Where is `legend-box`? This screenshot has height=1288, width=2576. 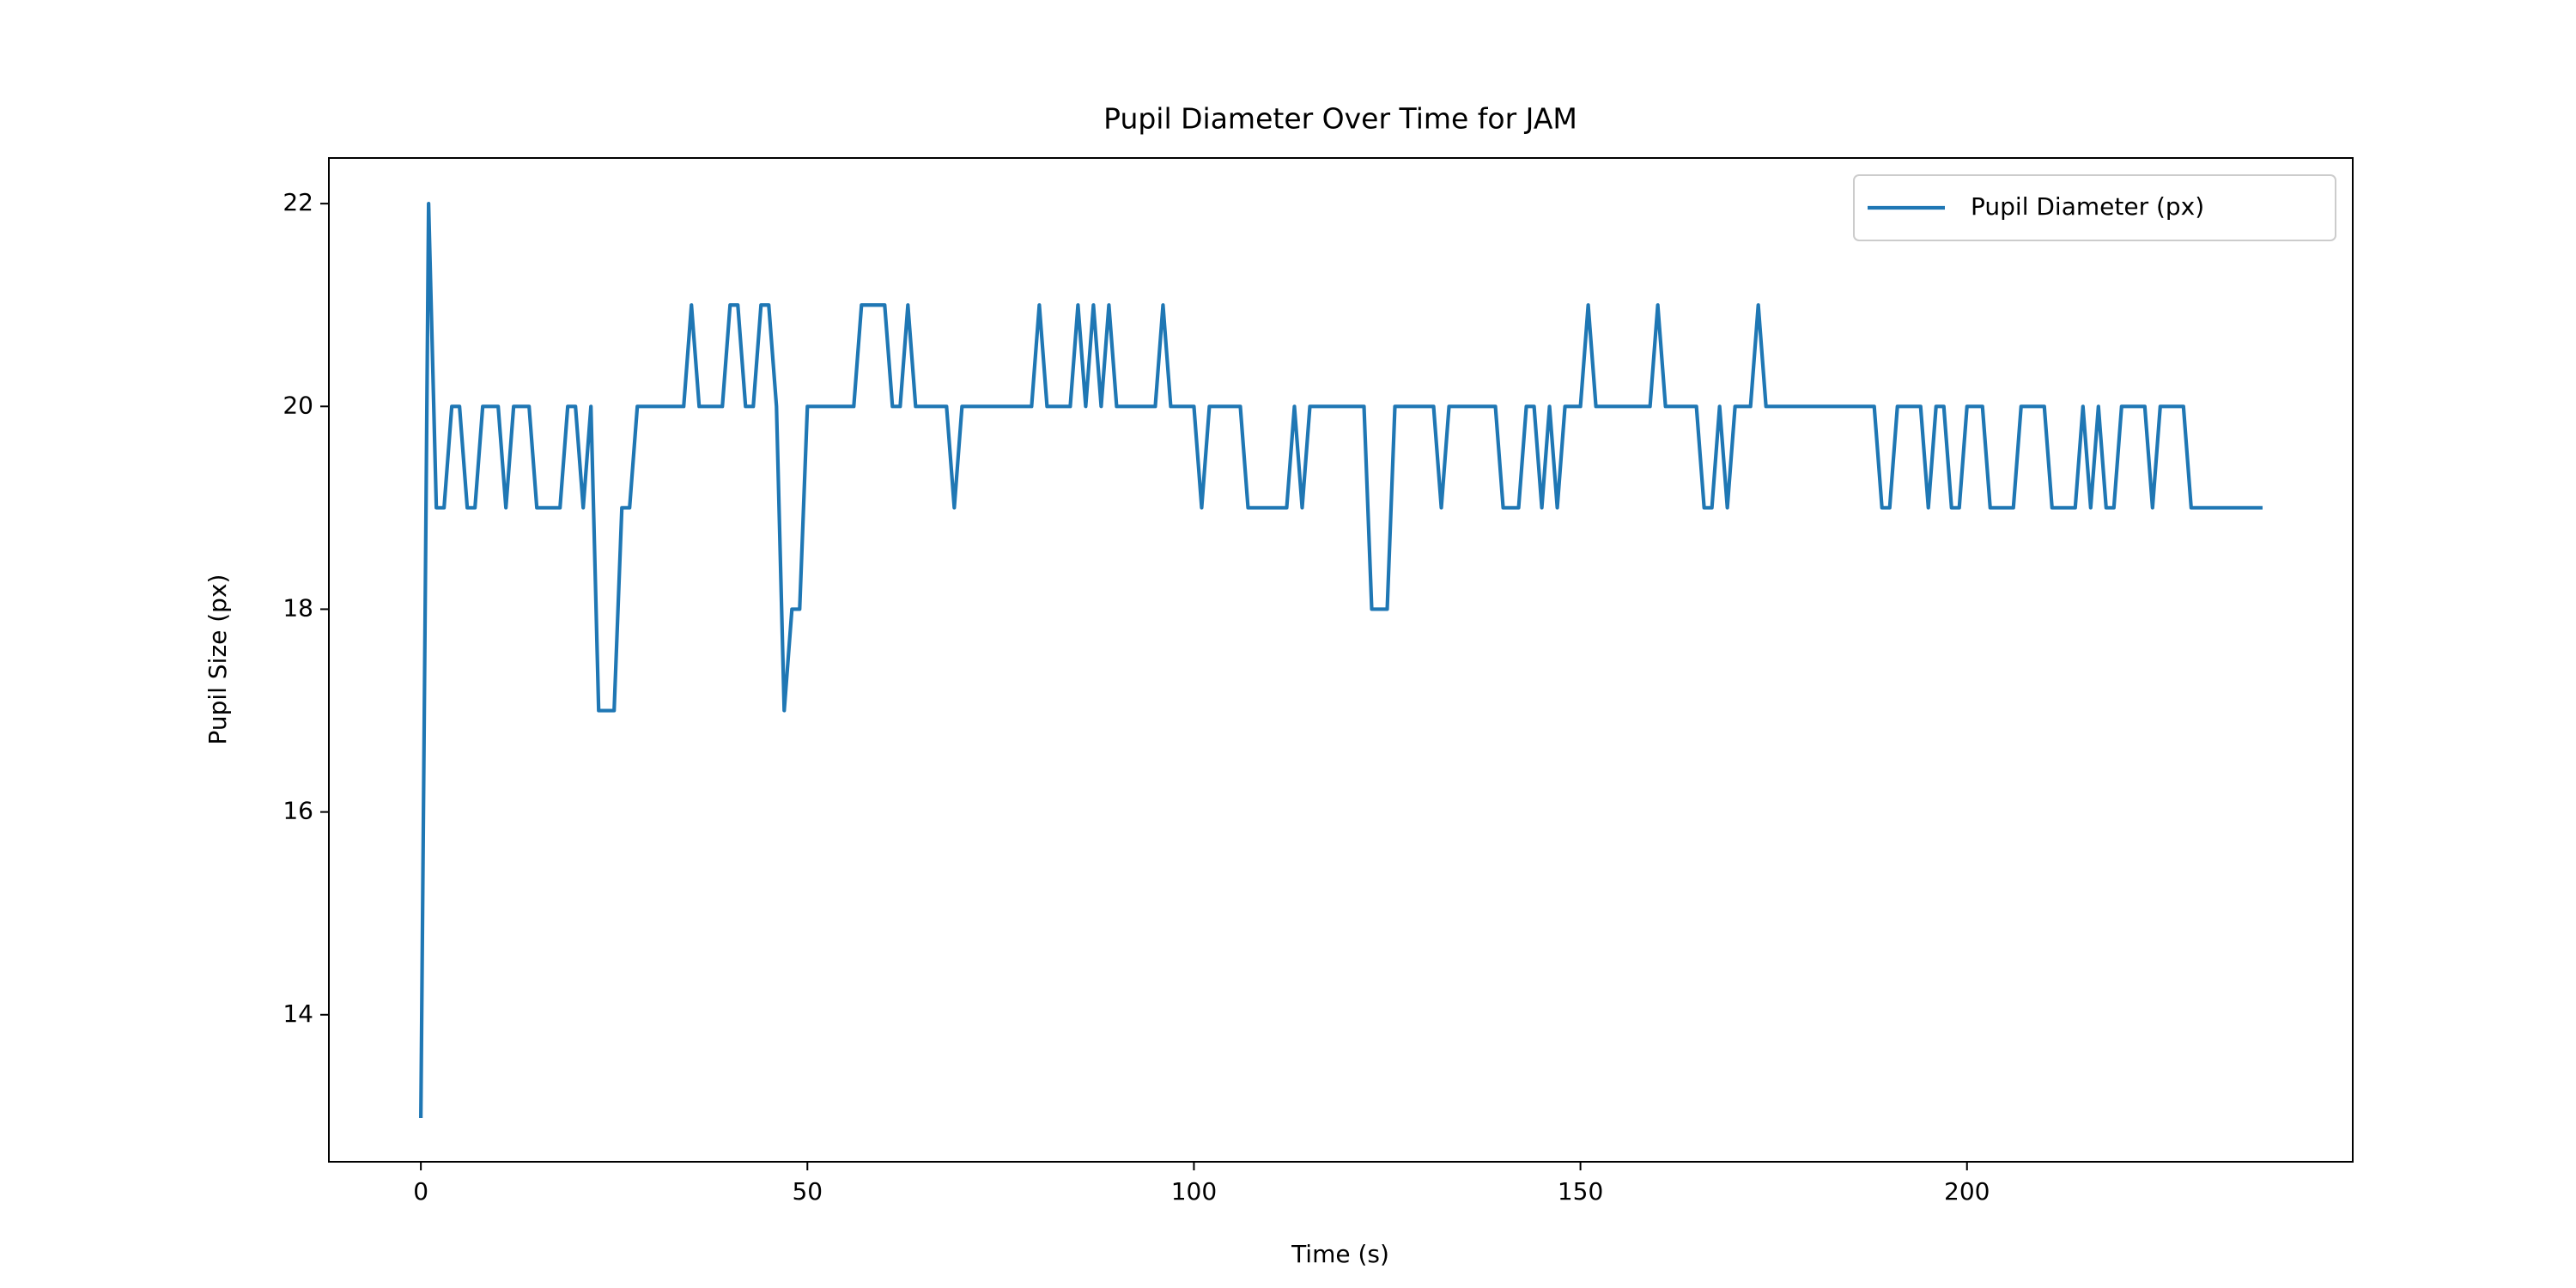 legend-box is located at coordinates (2094, 207).